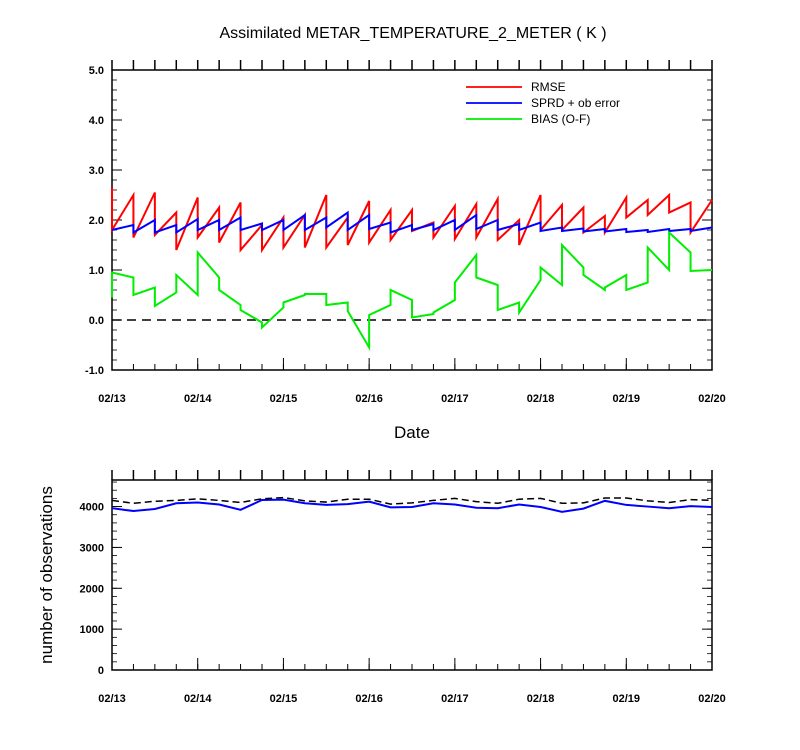  I want to click on y-tick-label: 4.0, so click(96, 121).